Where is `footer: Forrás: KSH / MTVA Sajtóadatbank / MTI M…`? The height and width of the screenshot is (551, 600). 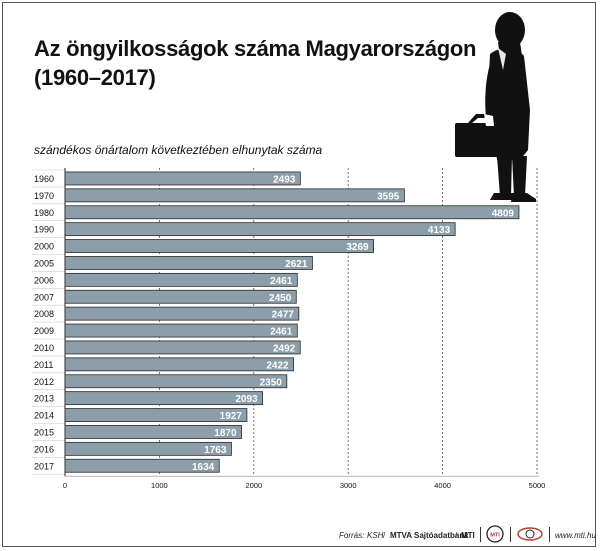
footer: Forrás: KSH / MTVA Sajtóadatbank / MTI M… is located at coordinates (298, 534).